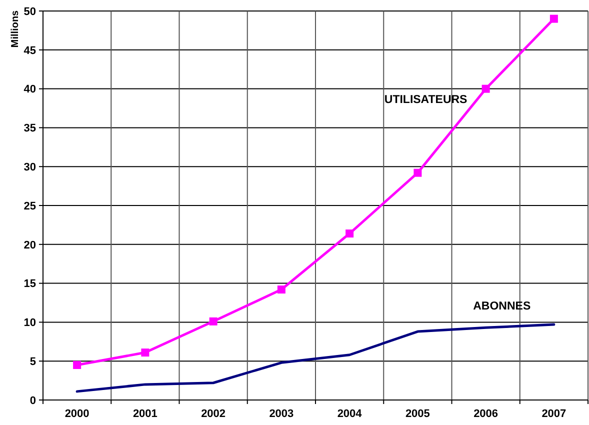  I want to click on x-tick-label: 2006, so click(486, 414).